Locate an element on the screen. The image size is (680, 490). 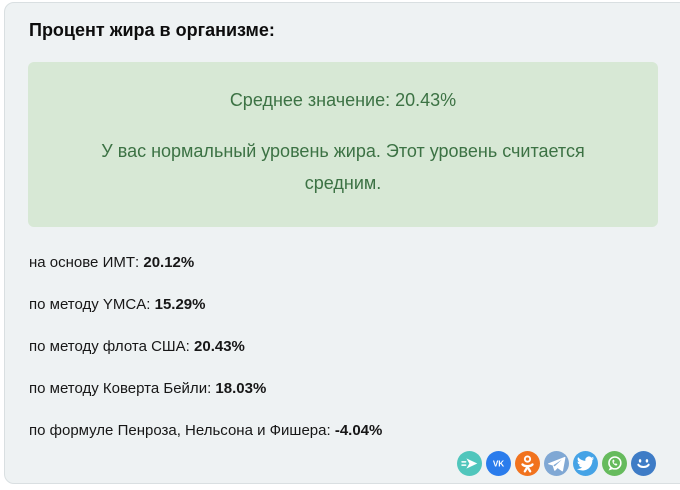
method-label: по формуле Пенроза, Нельсона и Фишера: is located at coordinates (180, 430).